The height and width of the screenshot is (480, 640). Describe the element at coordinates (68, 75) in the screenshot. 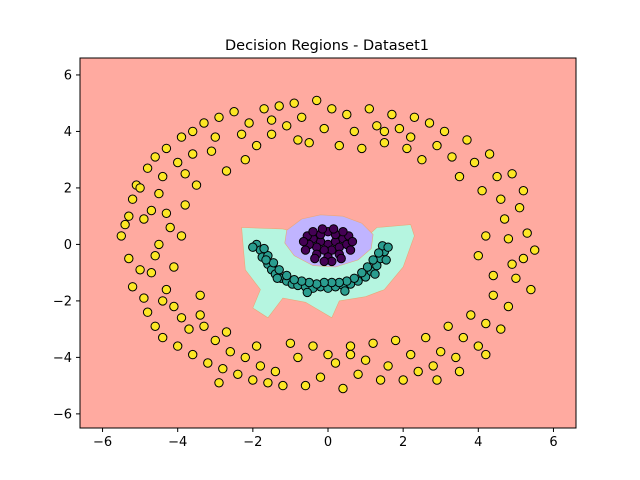

I see `y-tick-label: 6` at that location.